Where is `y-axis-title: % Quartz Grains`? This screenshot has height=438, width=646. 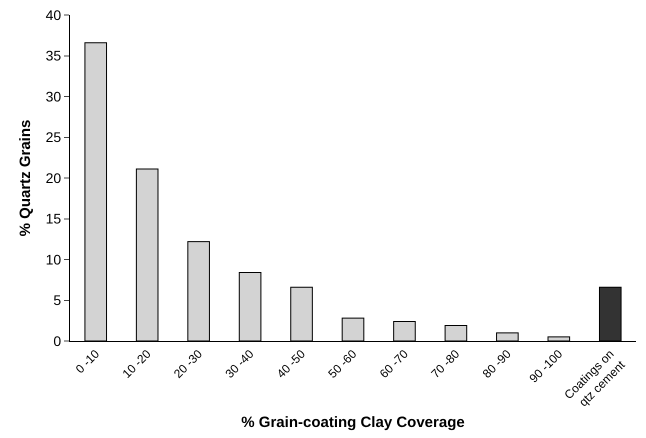
y-axis-title: % Quartz Grains is located at coordinates (25, 178).